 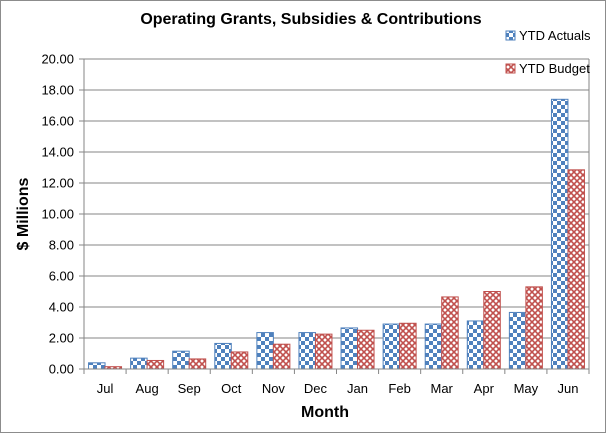 I want to click on y-tick-label: 14.00, so click(x=57, y=152).